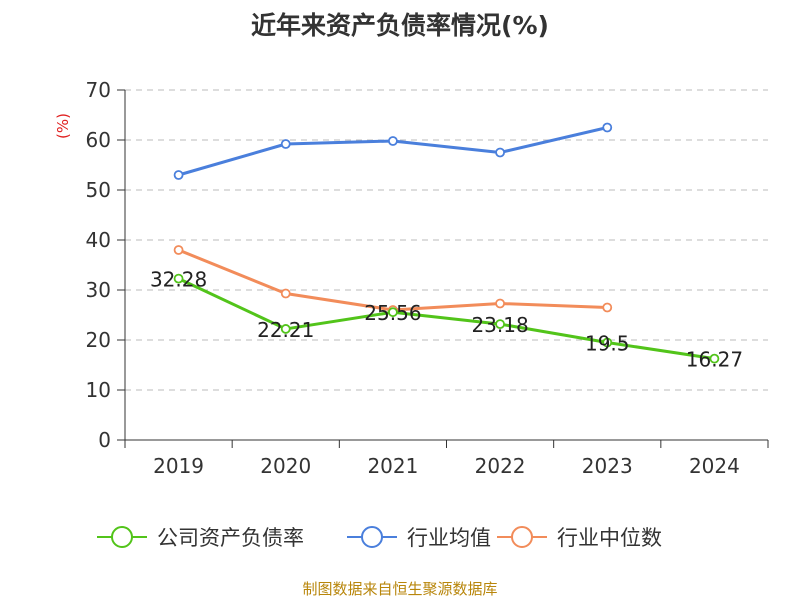  Describe the element at coordinates (449, 538) in the screenshot. I see `legend-label: 行业均值` at that location.